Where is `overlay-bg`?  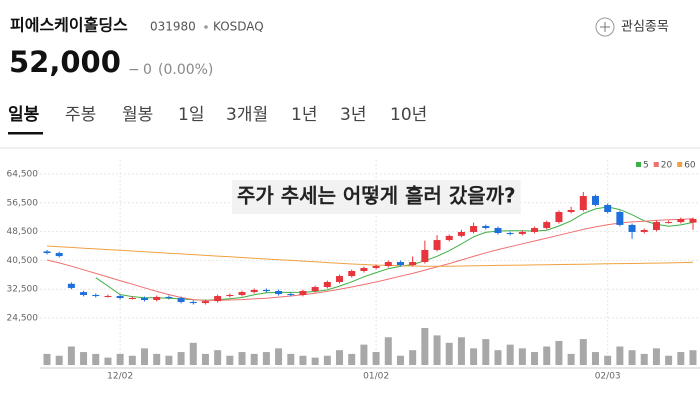 overlay-bg is located at coordinates (376, 197).